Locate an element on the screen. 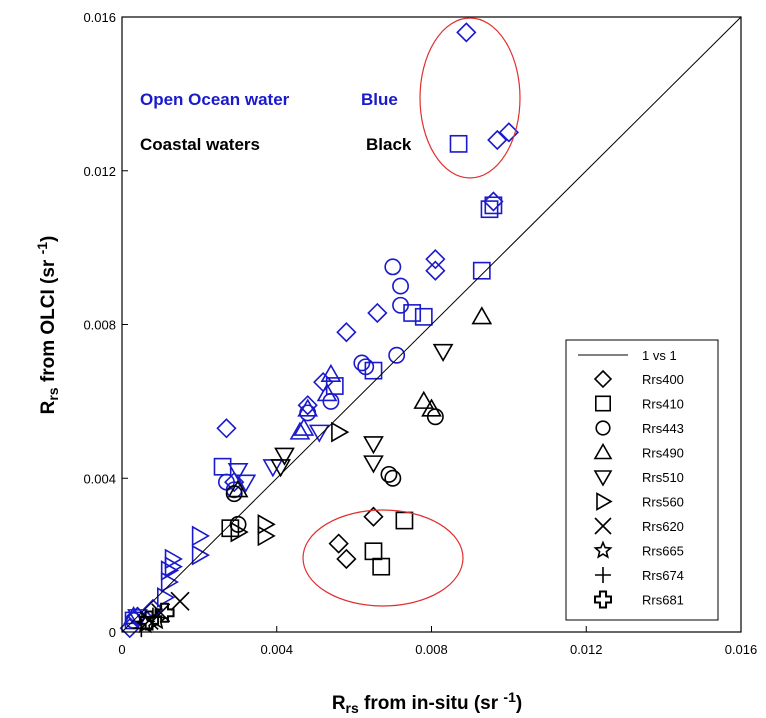 This screenshot has width=766, height=718. legend-symbol-rrs674 is located at coordinates (603, 575).